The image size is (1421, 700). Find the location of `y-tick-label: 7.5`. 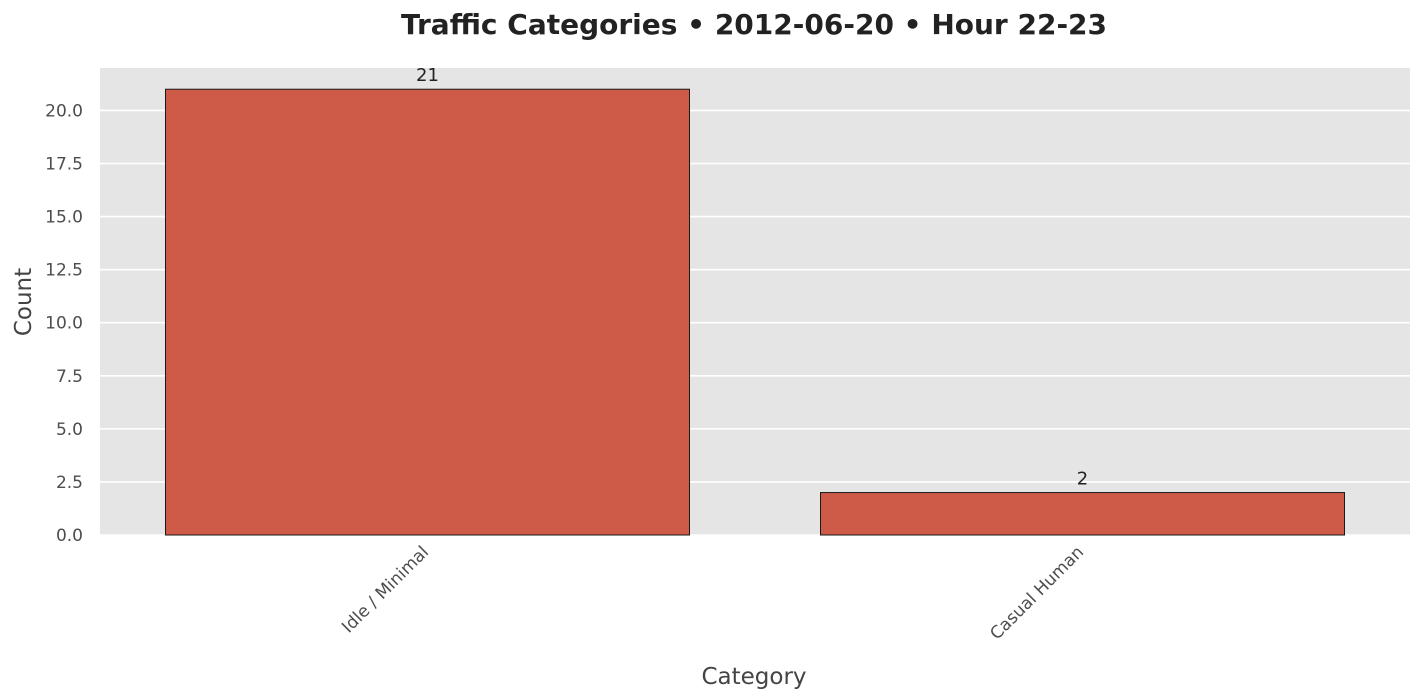

y-tick-label: 7.5 is located at coordinates (69, 377).